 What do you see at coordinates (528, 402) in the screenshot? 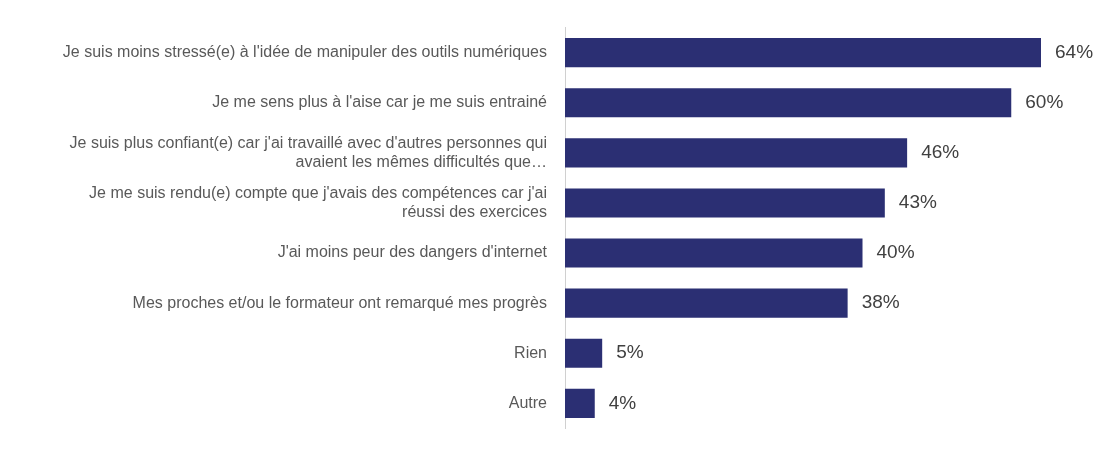
I see `y-tick-label: Autre` at bounding box center [528, 402].